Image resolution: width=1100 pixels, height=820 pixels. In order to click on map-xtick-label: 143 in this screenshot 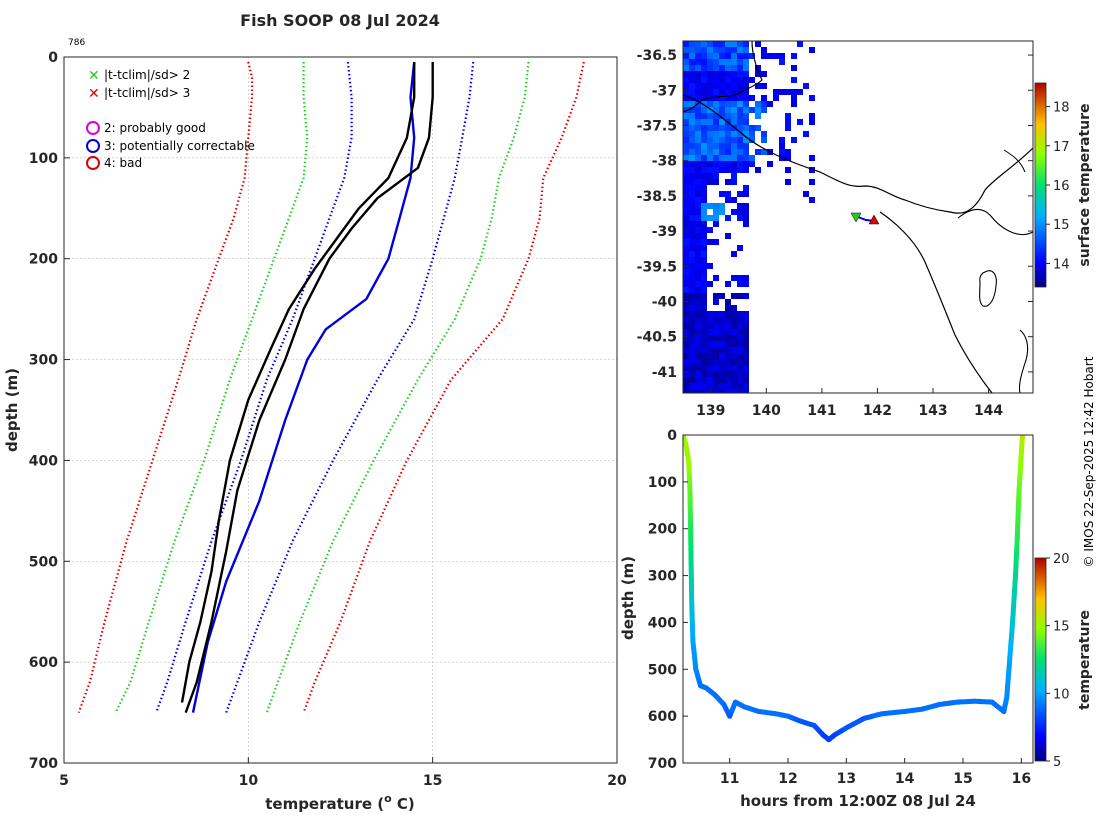, I will do `click(932, 411)`.